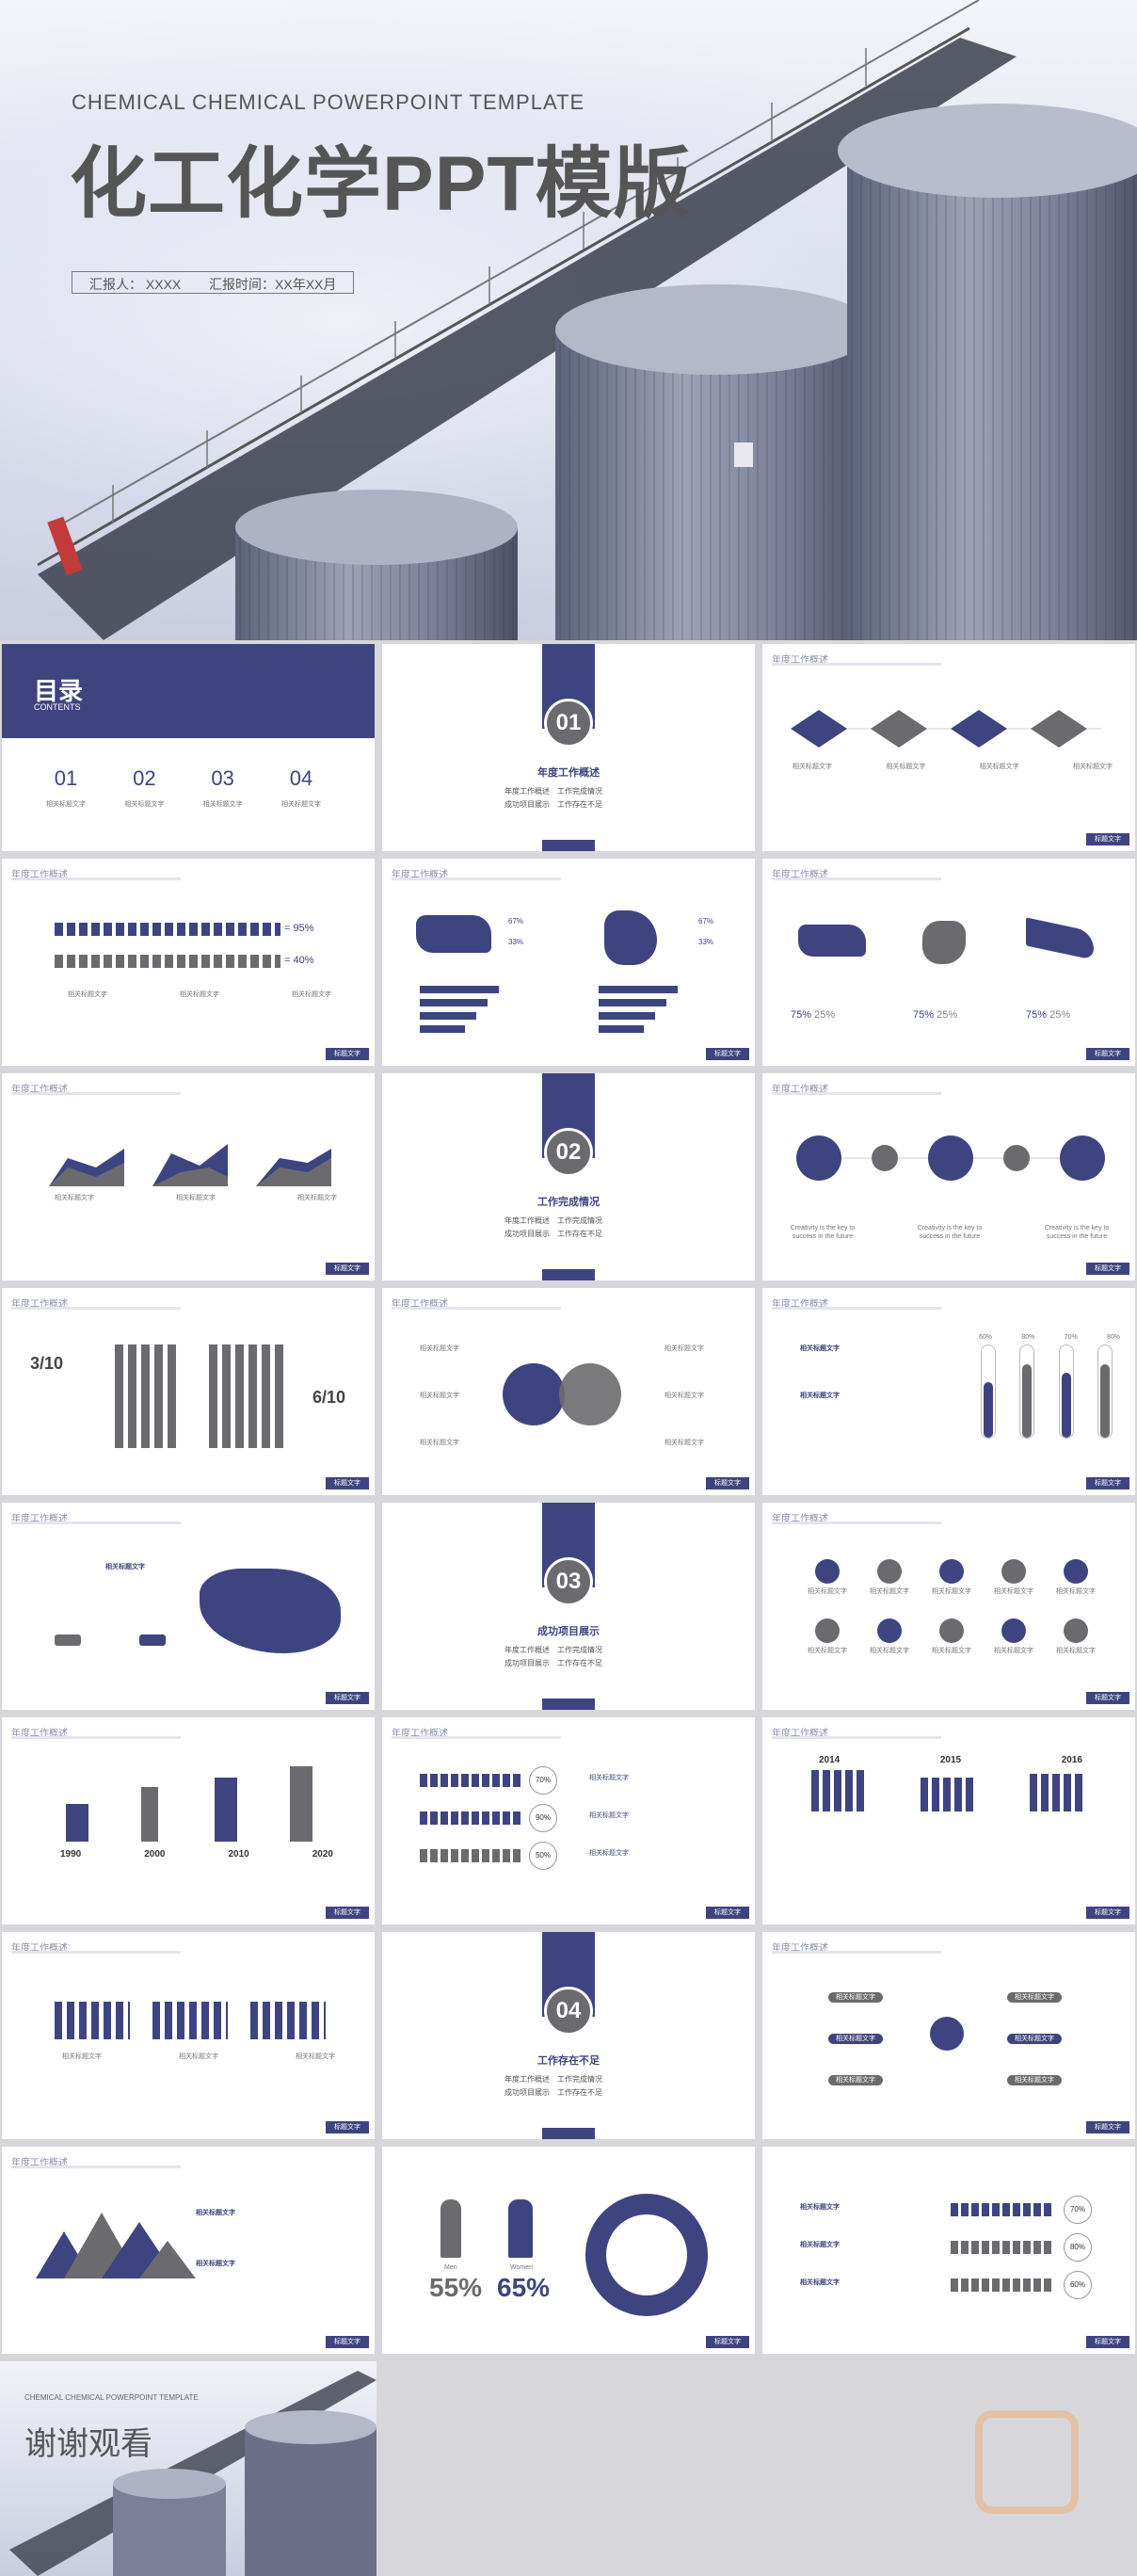 The image size is (1137, 2576). I want to click on gender-stat-1: 75% 25%, so click(814, 1015).